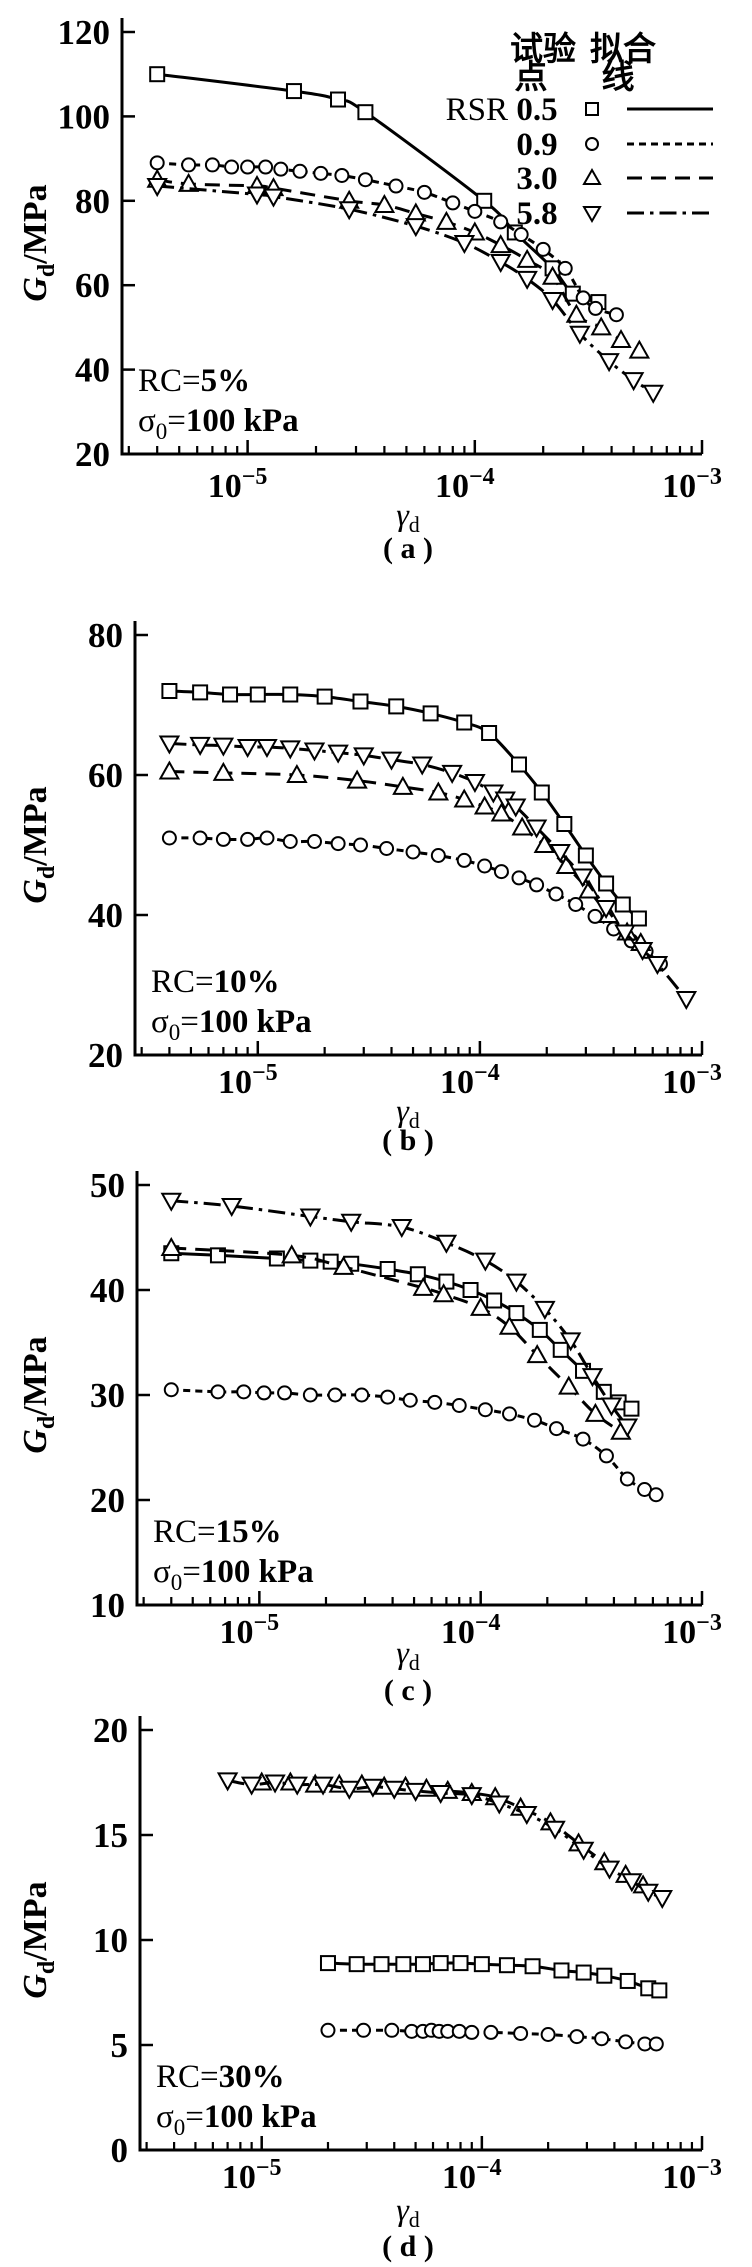  I want to click on fit-line-dashdot, so click(428, 871).